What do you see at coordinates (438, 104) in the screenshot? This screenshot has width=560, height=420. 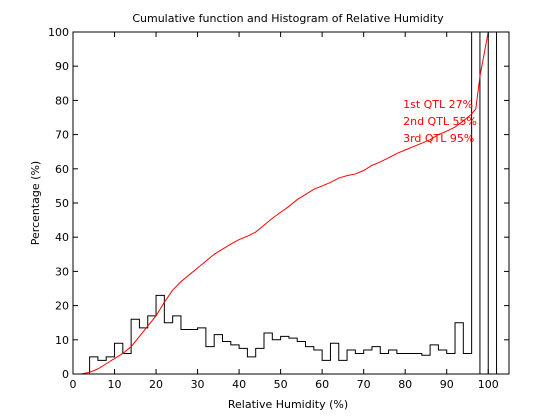 I see `quantile-annotation: 1st QTL 27%` at bounding box center [438, 104].